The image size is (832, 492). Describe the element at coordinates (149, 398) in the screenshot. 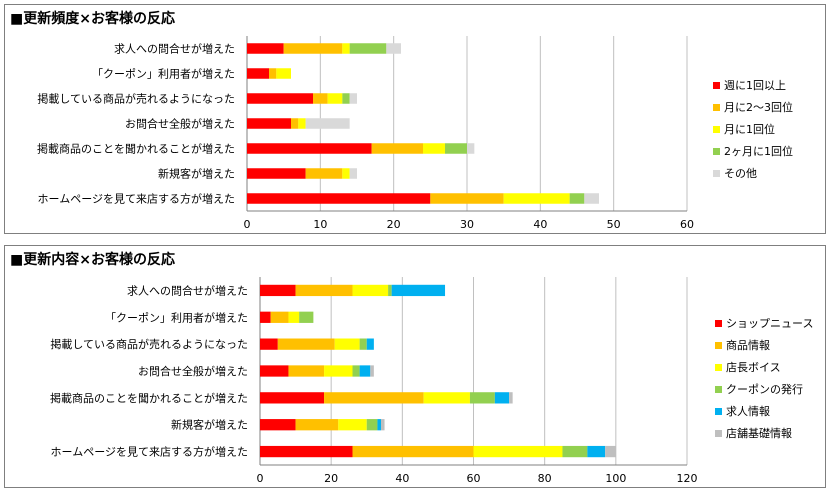

I see `category-label: 掲載商品のことを聞かれることが増えた` at that location.